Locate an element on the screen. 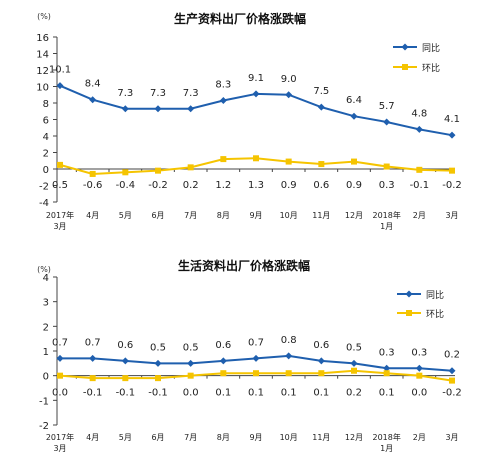 The image size is (478, 458). yoy-data-label: 0.8 is located at coordinates (289, 340).